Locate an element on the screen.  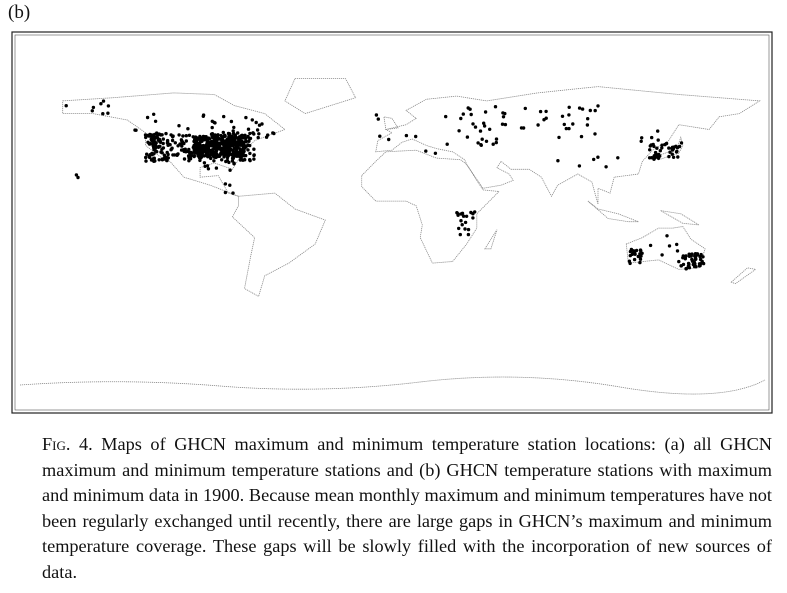
antarctica-coast is located at coordinates (392, 385).